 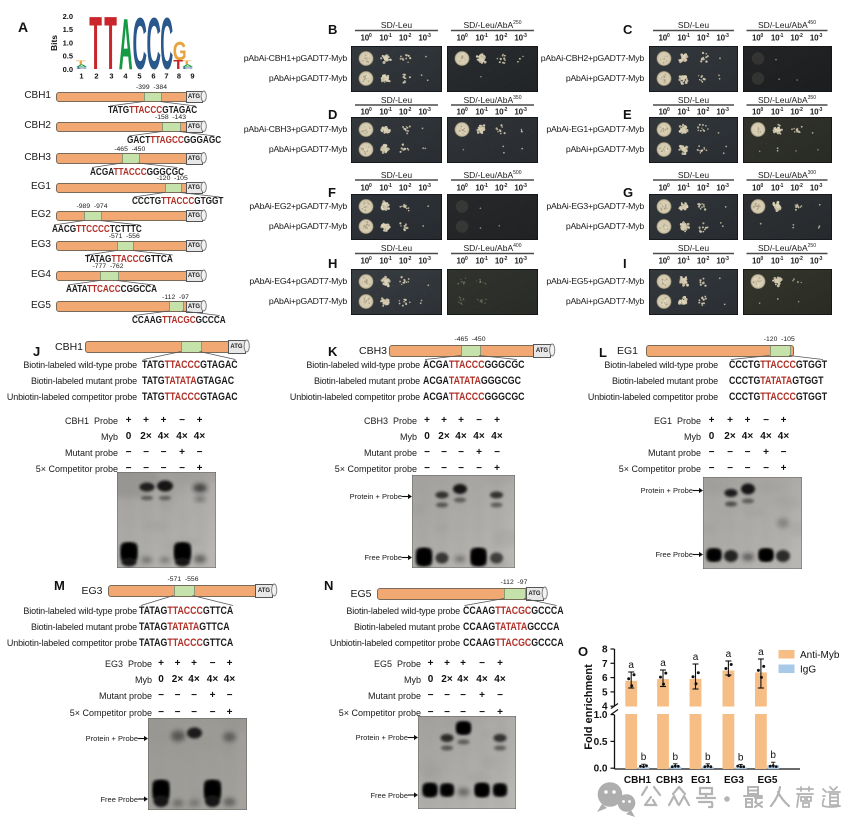 What do you see at coordinates (701, 780) in the screenshot?
I see `svg-text: EG1` at bounding box center [701, 780].